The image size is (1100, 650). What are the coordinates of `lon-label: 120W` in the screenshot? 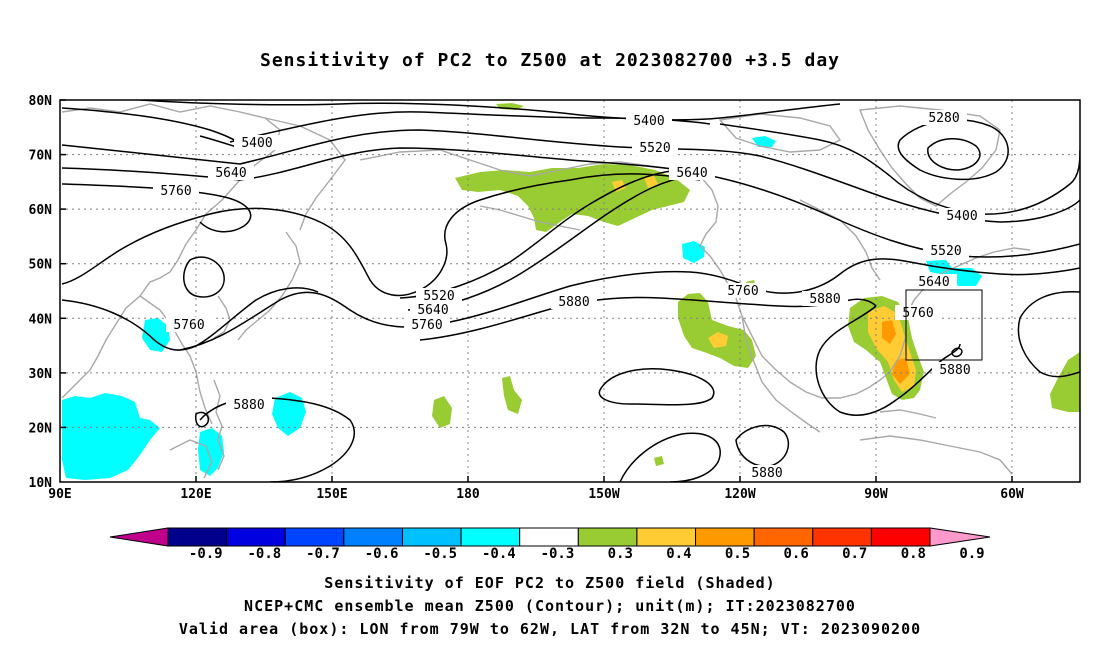 It's located at (739, 494).